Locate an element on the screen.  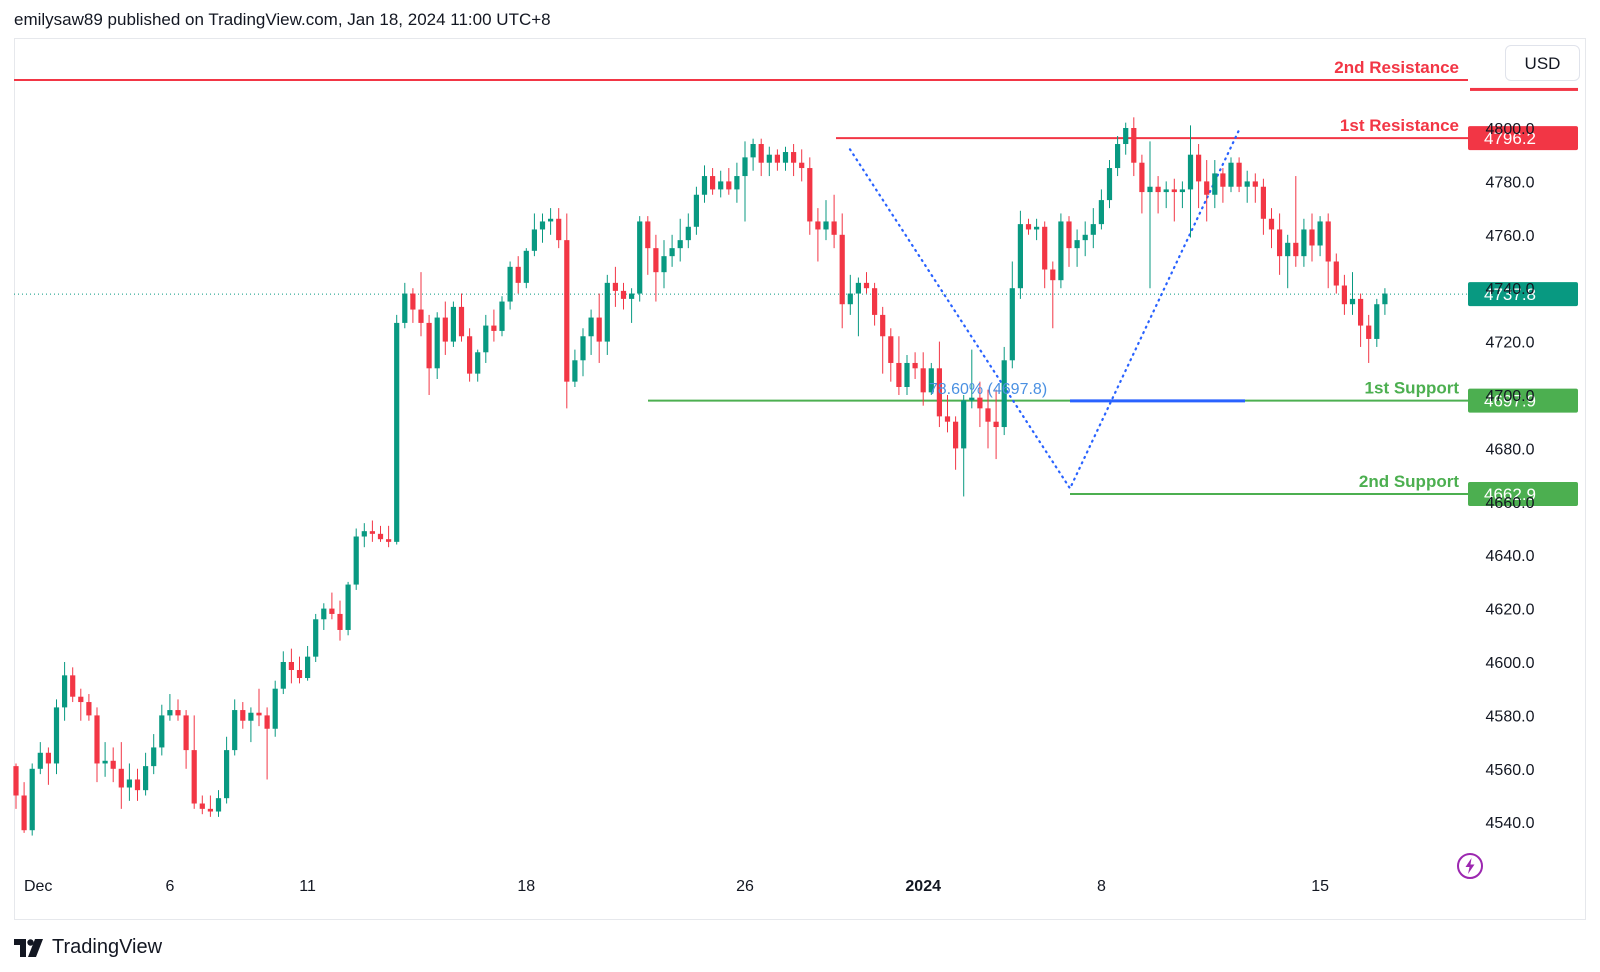
lightning-icon is located at coordinates (1470, 866).